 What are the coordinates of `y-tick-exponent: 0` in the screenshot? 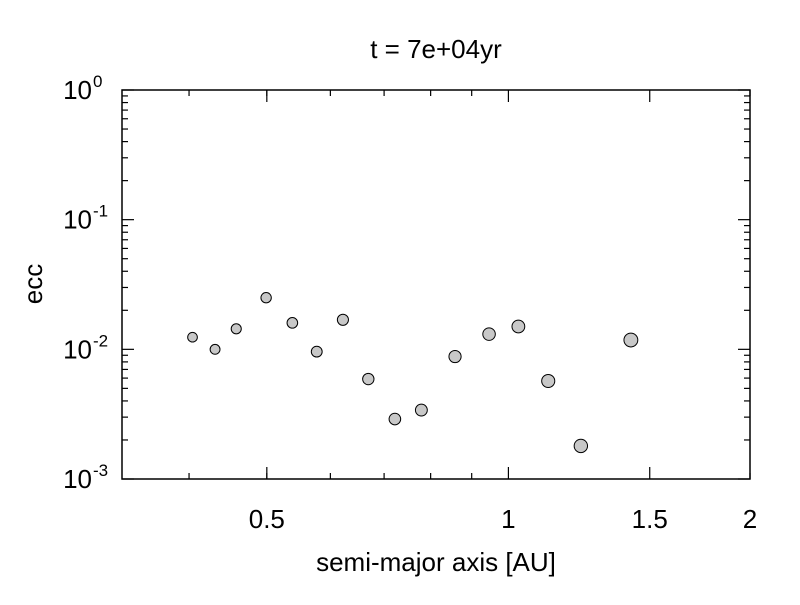 It's located at (97, 81).